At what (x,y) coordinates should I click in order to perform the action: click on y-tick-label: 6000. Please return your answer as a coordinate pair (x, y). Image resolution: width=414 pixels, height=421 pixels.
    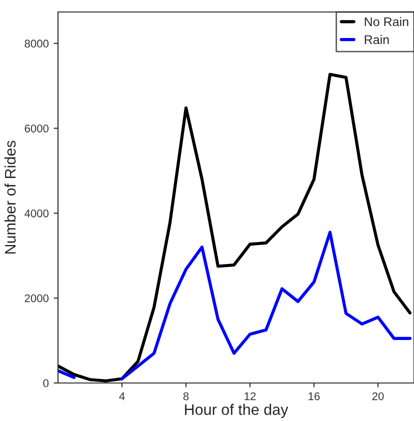
    Looking at the image, I should click on (36, 128).